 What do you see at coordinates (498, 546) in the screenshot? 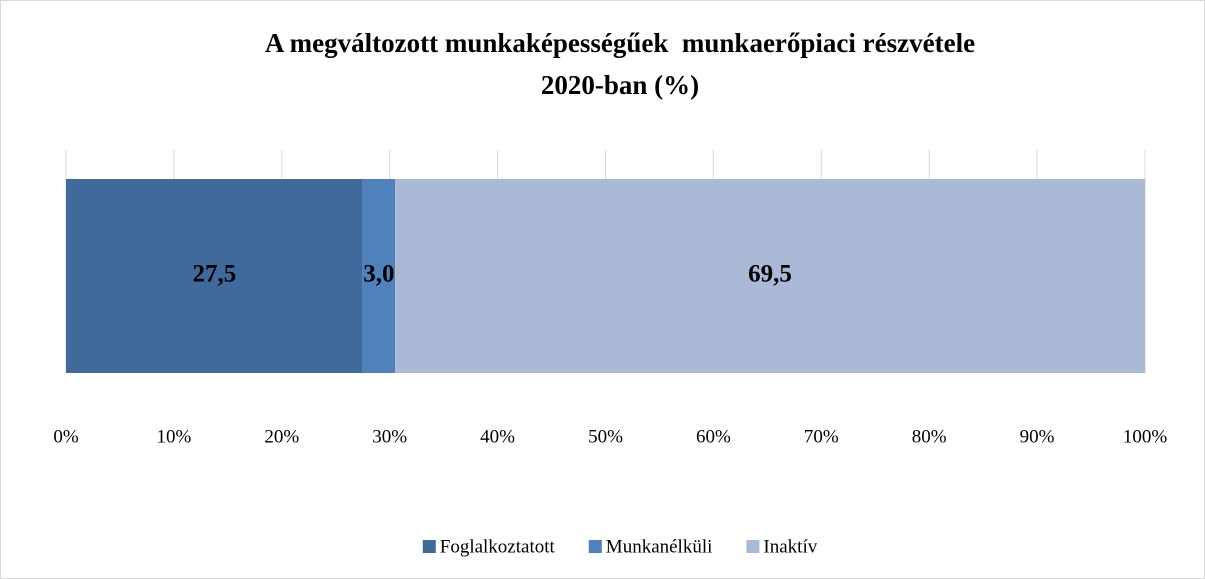
I see `legend-label: Foglalkoztatott` at bounding box center [498, 546].